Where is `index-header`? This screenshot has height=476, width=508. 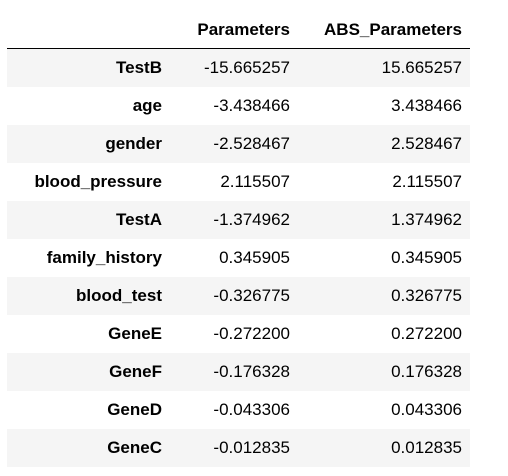
index-header is located at coordinates (88, 30).